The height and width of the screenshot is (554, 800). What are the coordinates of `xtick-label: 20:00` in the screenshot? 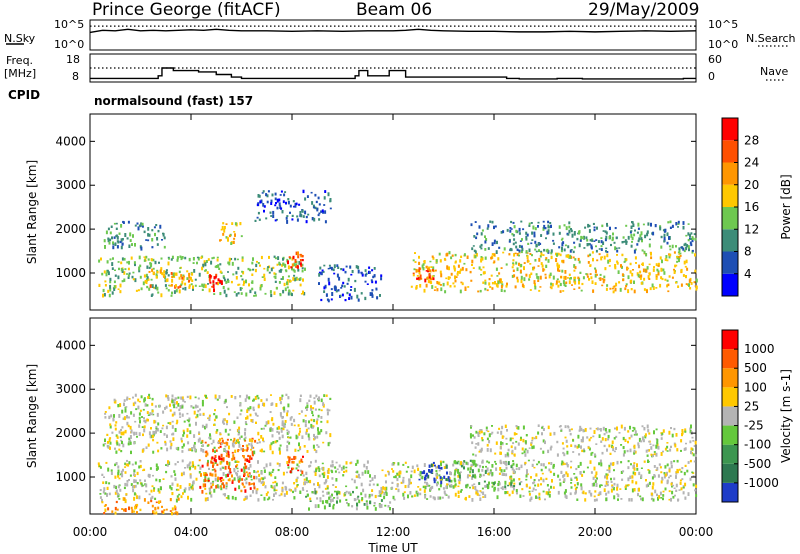 It's located at (595, 532).